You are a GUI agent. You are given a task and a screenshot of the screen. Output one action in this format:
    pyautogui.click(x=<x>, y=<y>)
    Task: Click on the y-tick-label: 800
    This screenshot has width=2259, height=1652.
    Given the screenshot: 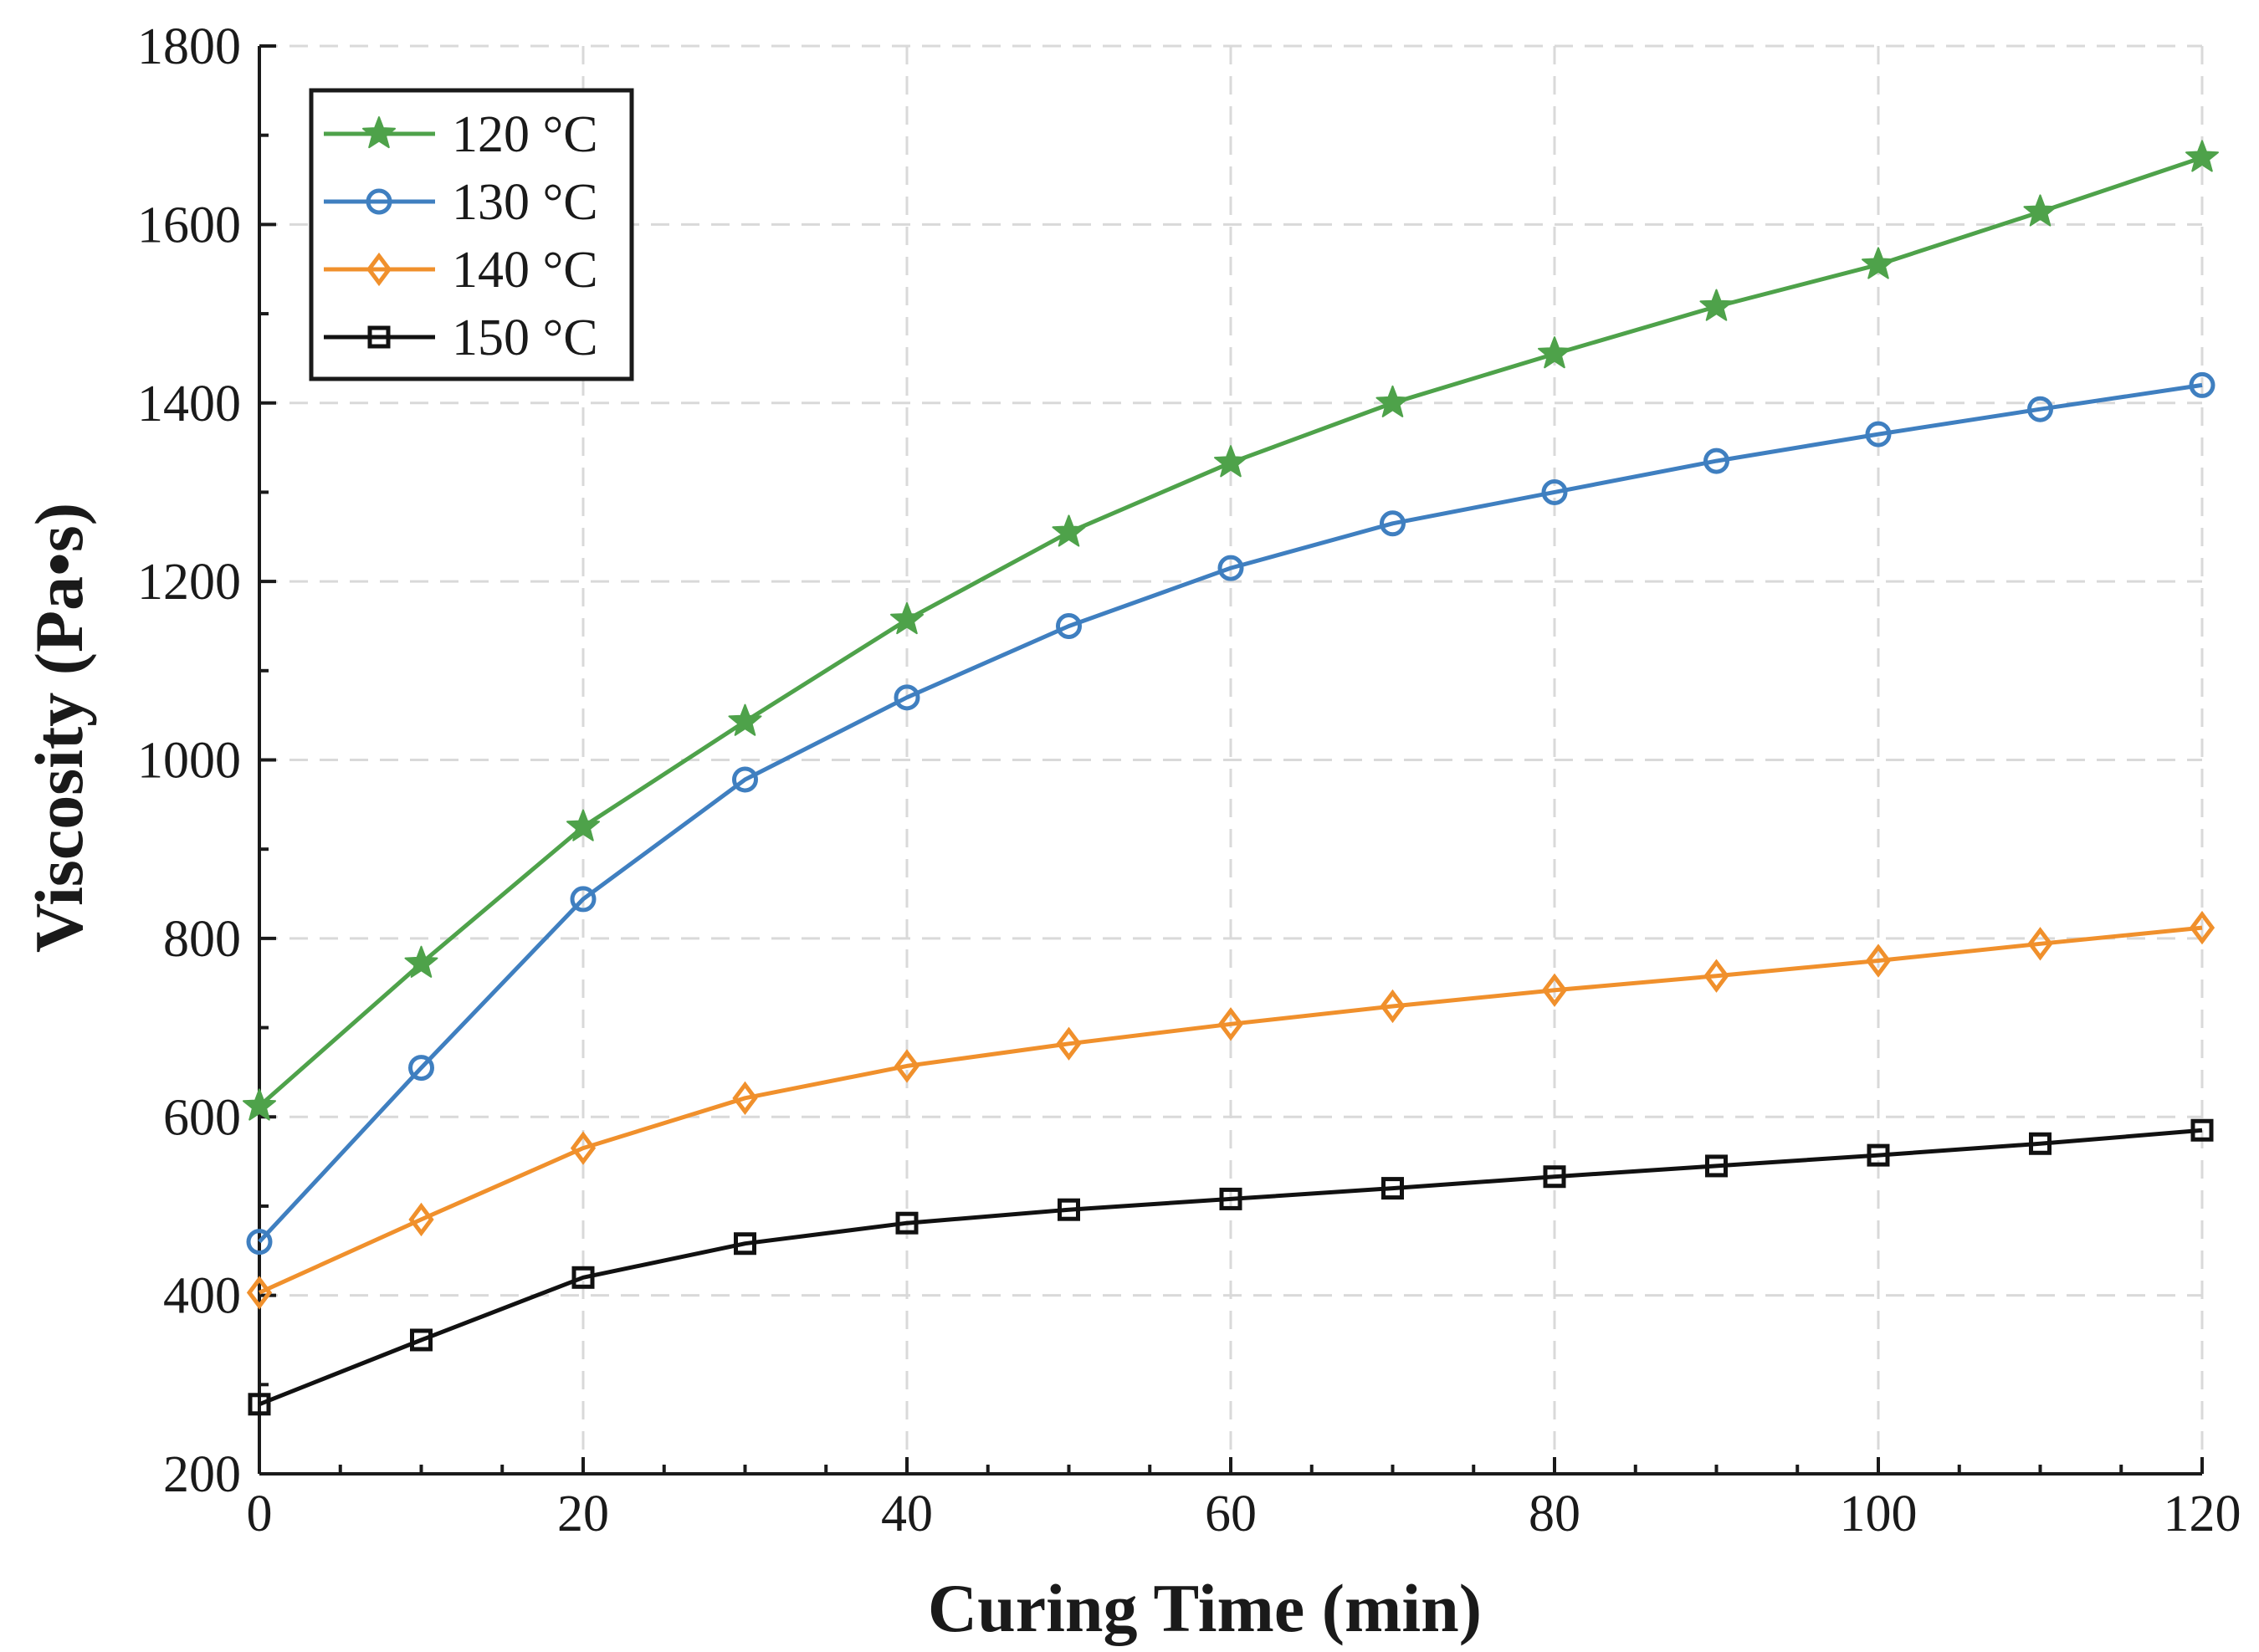 What is the action you would take?
    pyautogui.click(x=202, y=939)
    